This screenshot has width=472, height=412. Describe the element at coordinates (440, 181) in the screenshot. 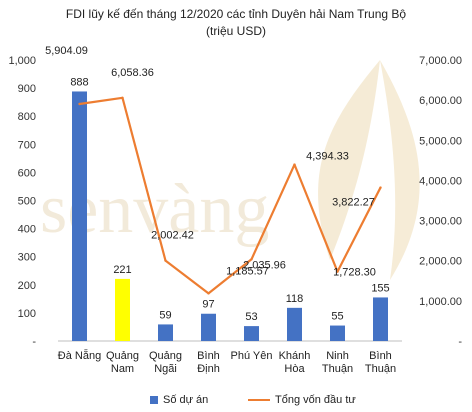

I see `y-right-tick-label: 4,000.00` at that location.